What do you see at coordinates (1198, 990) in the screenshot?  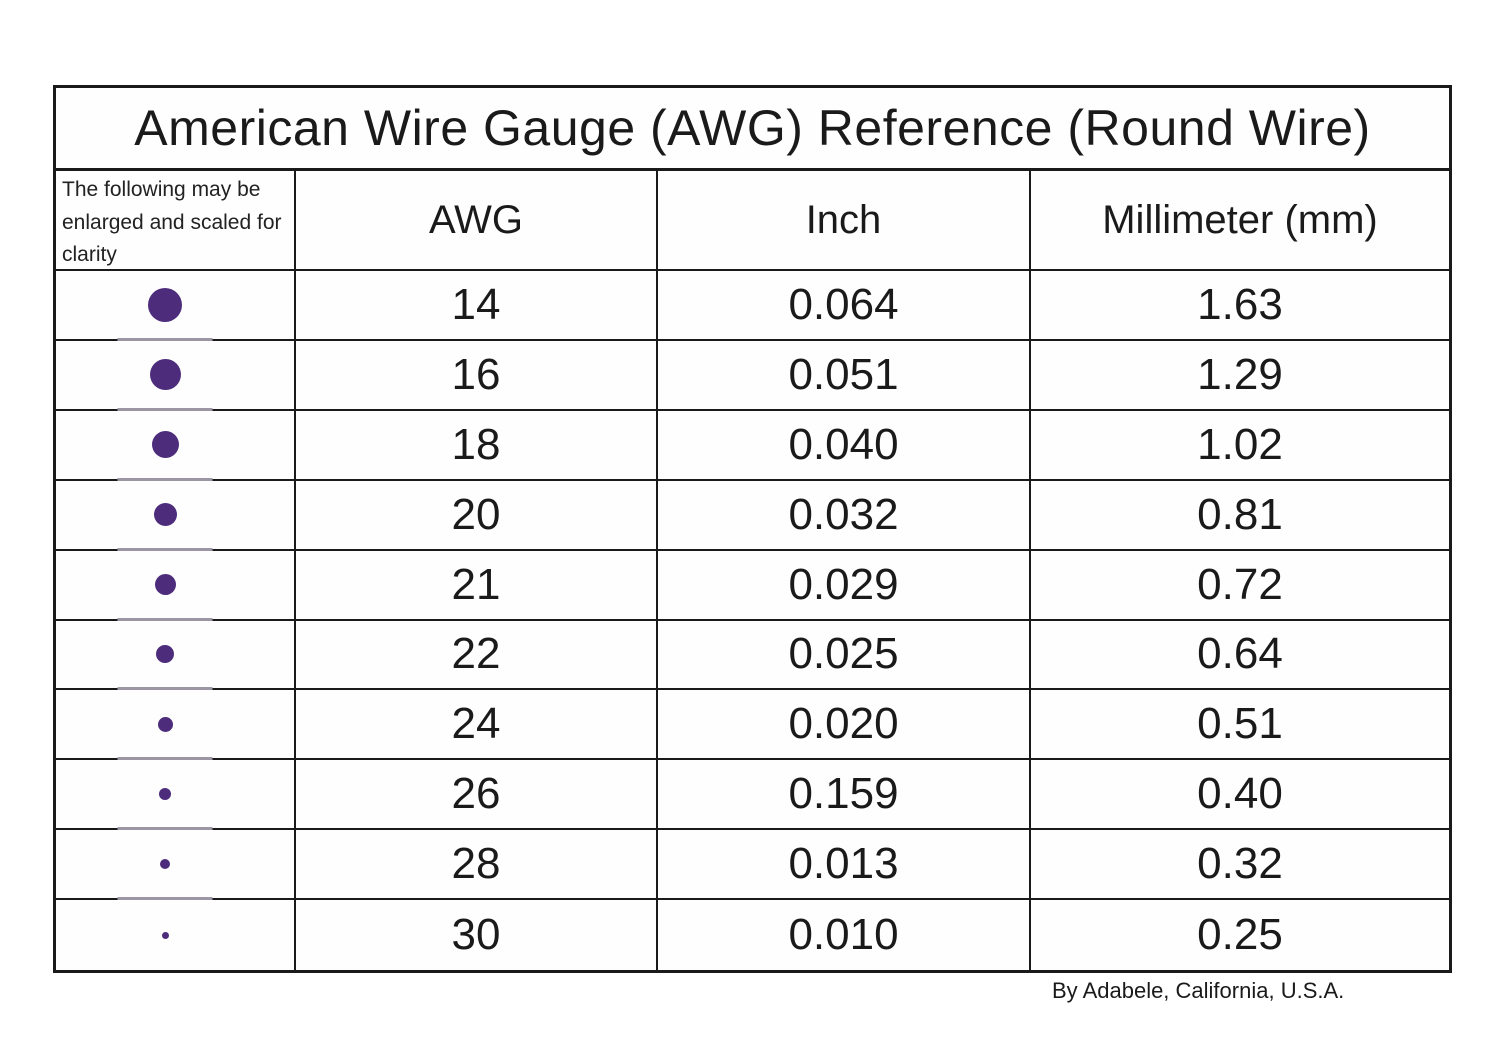 I see `attribution-text: By Adabele, California, U.S.A.` at bounding box center [1198, 990].